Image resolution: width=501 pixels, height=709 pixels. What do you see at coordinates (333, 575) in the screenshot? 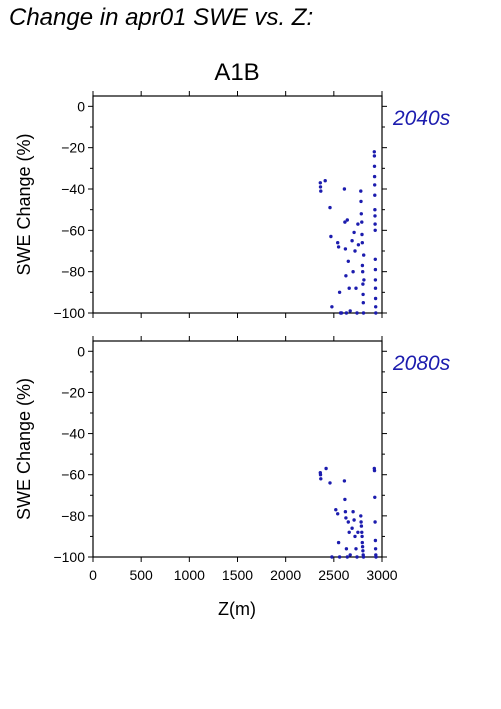
I see `x-tick-label: 2500` at bounding box center [333, 575].